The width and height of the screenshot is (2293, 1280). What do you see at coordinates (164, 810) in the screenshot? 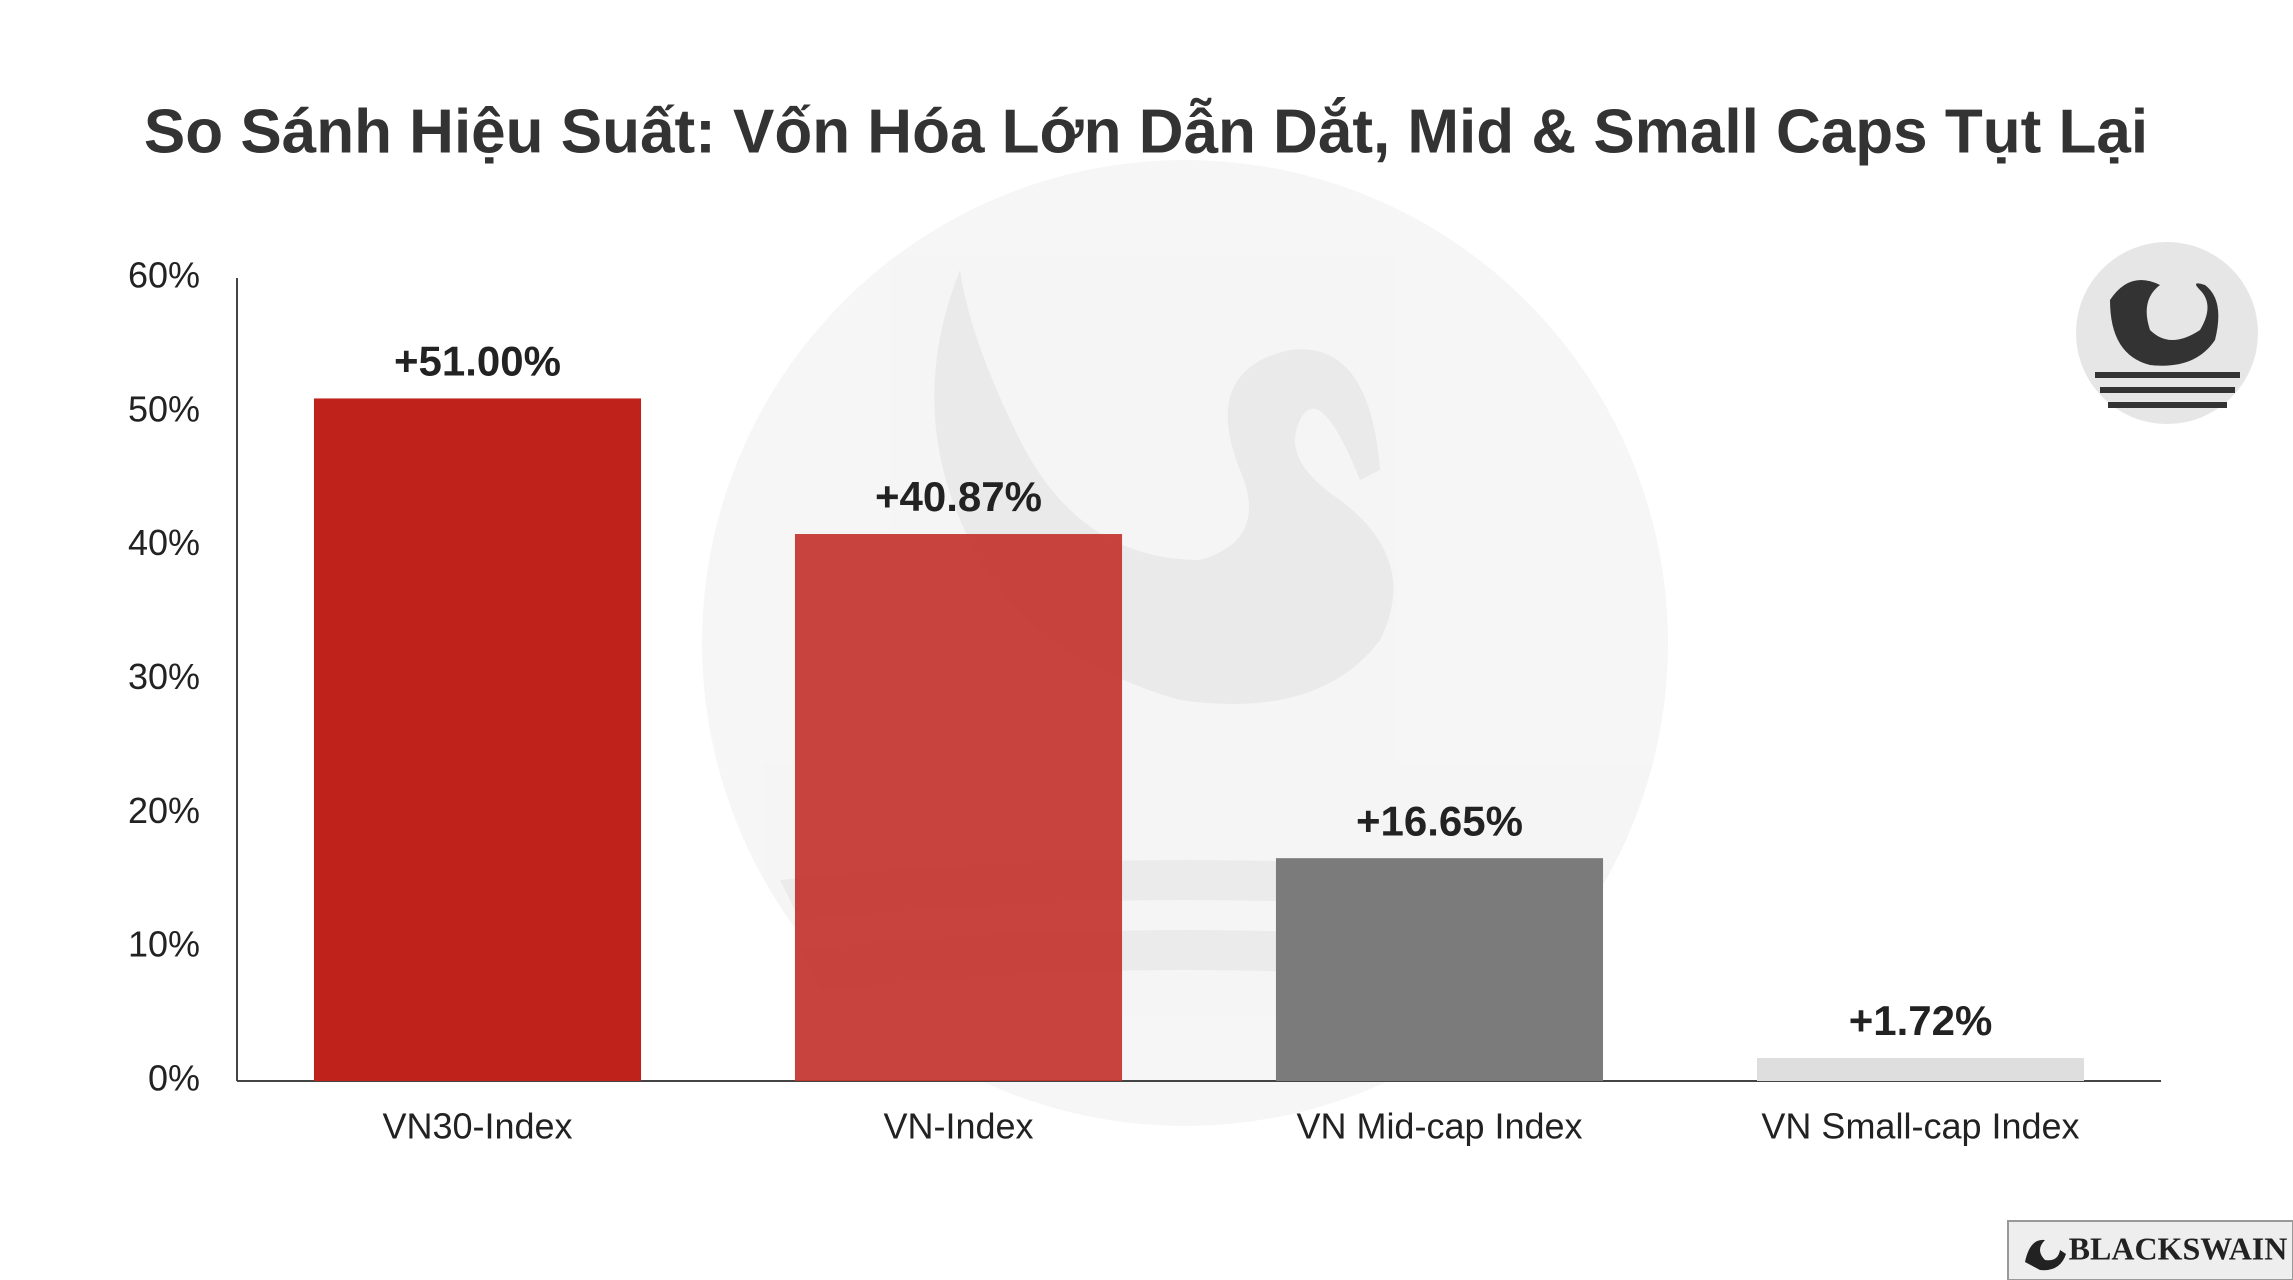
I see `y-tick-label: 20%` at bounding box center [164, 810].